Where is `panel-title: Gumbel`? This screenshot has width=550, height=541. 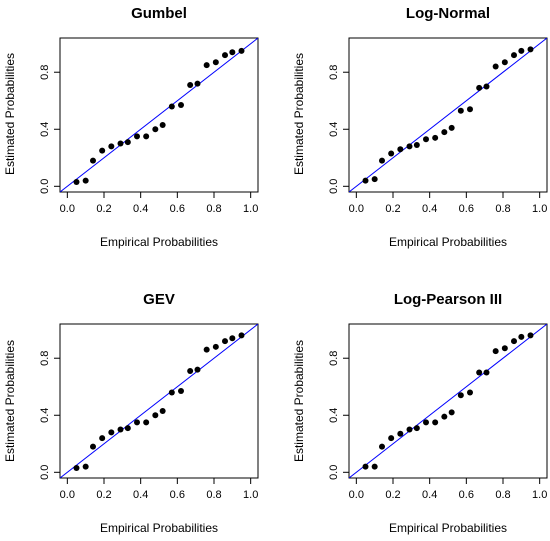 panel-title: Gumbel is located at coordinates (159, 13).